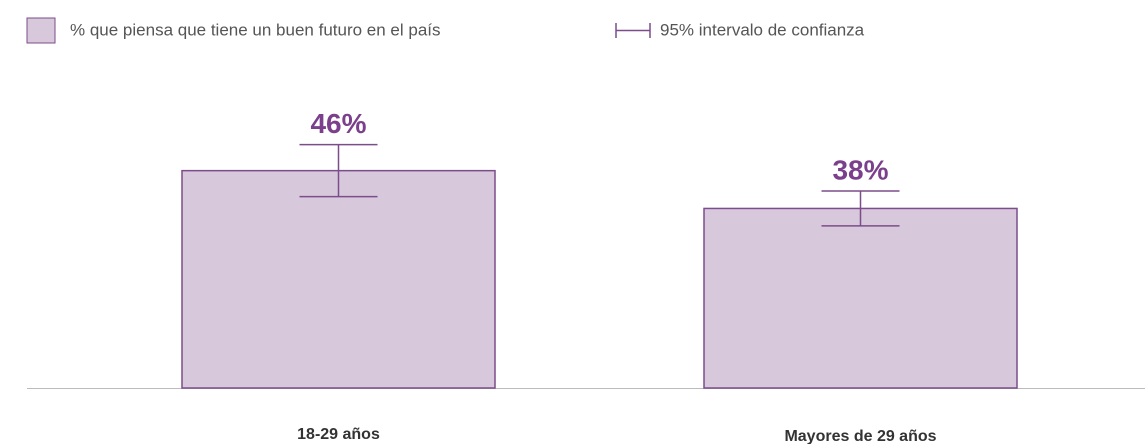 This screenshot has width=1145, height=444. Describe the element at coordinates (338, 434) in the screenshot. I see `x-tick-label: 18-29 años` at that location.